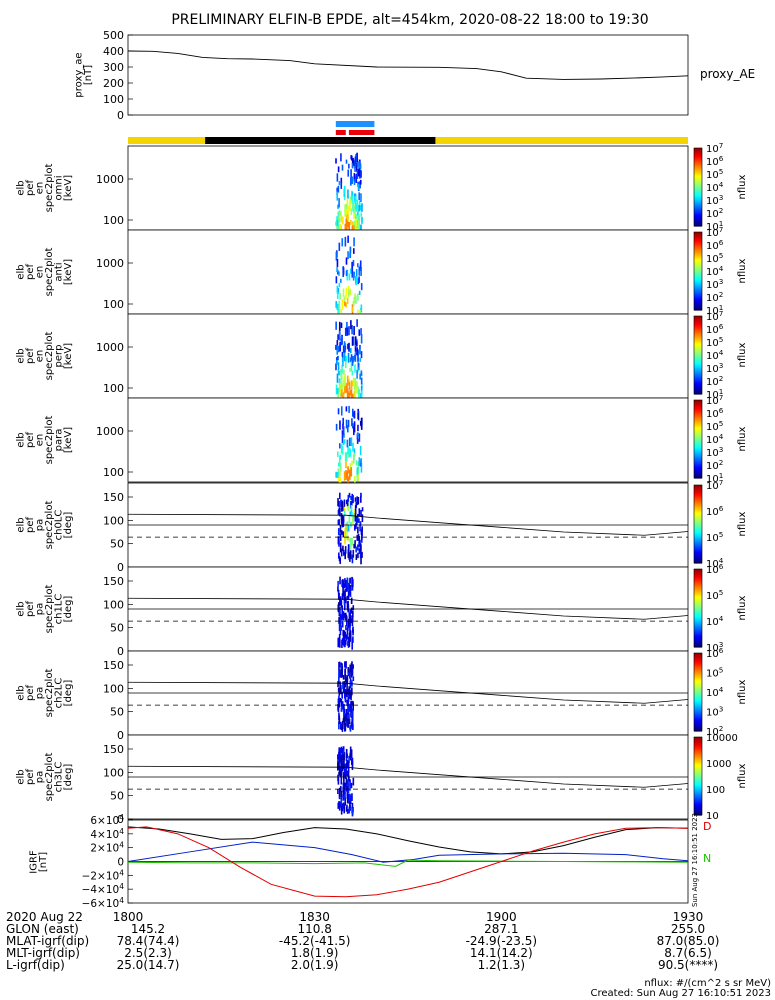  I want to click on colorbar-label-text: nflux, so click(742, 523).